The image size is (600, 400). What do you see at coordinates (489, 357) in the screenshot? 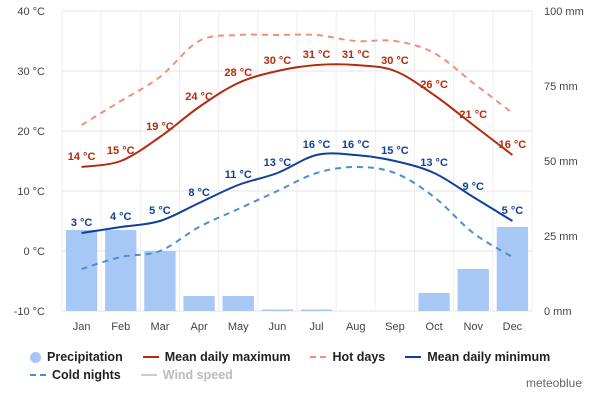
I see `legend-label: Mean daily minimum` at bounding box center [489, 357].